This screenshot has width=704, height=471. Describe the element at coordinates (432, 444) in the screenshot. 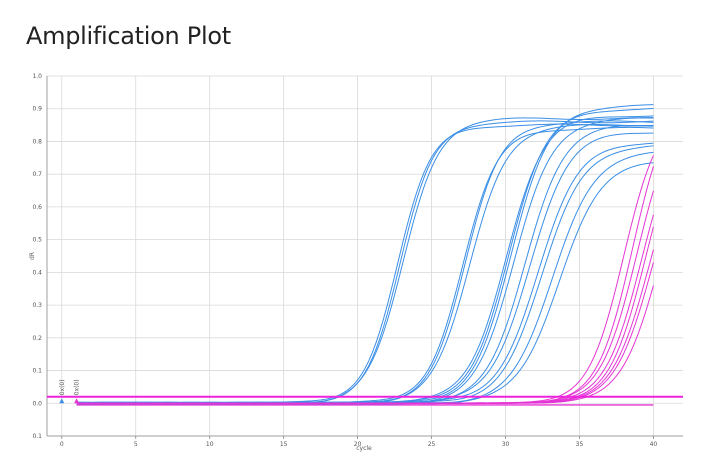

I see `x-tick-label: 25` at that location.